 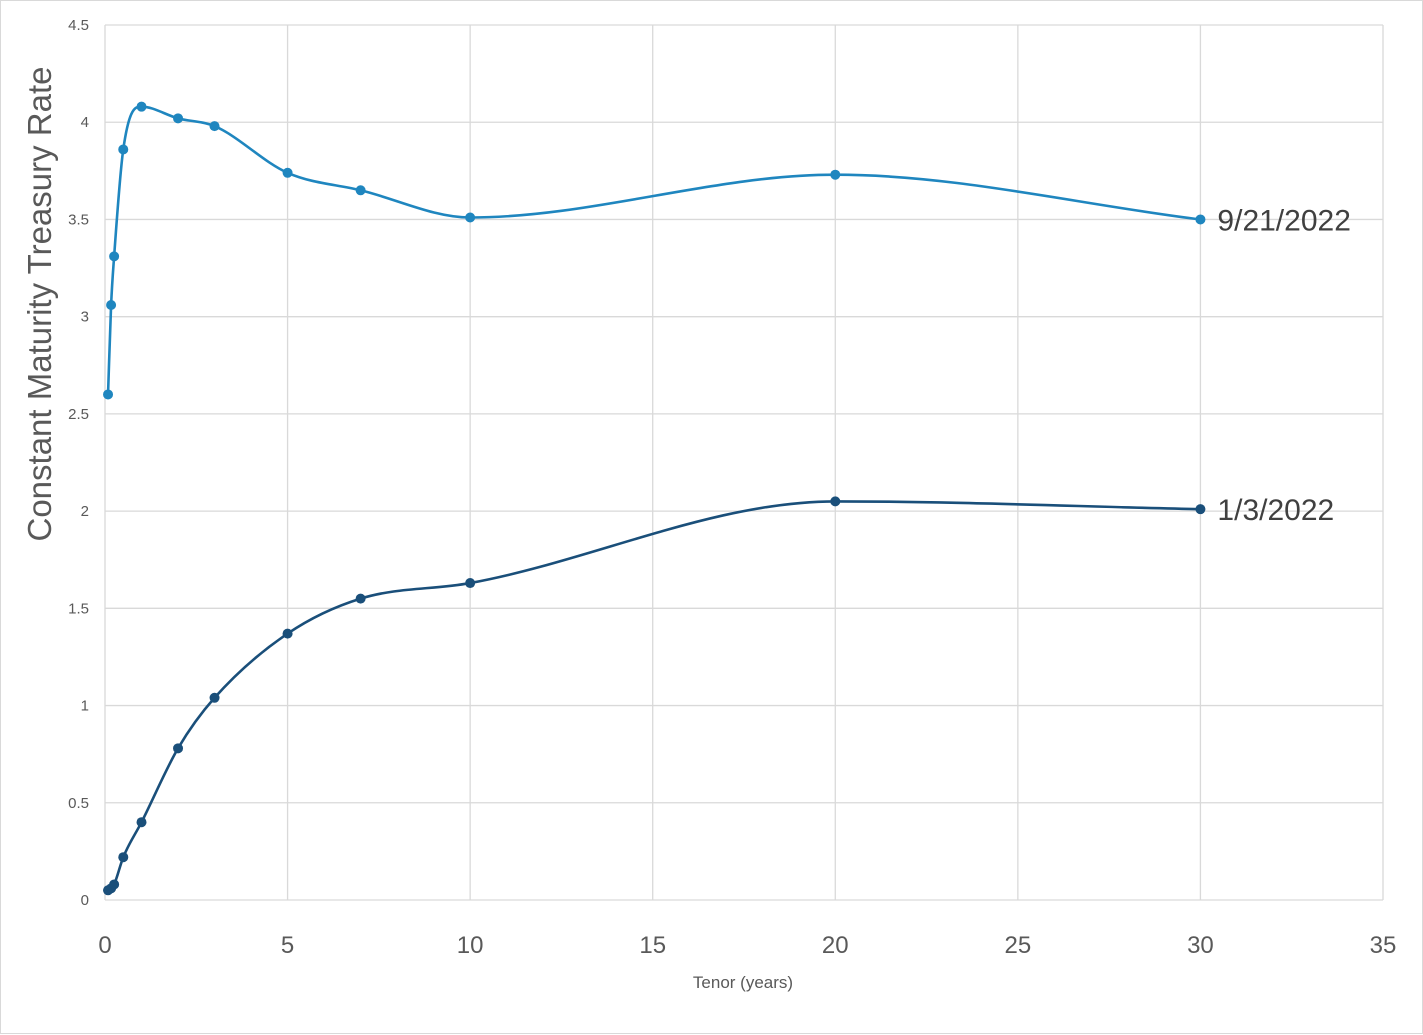 I want to click on series-end-label: 1/3/2022, so click(x=1275, y=510).